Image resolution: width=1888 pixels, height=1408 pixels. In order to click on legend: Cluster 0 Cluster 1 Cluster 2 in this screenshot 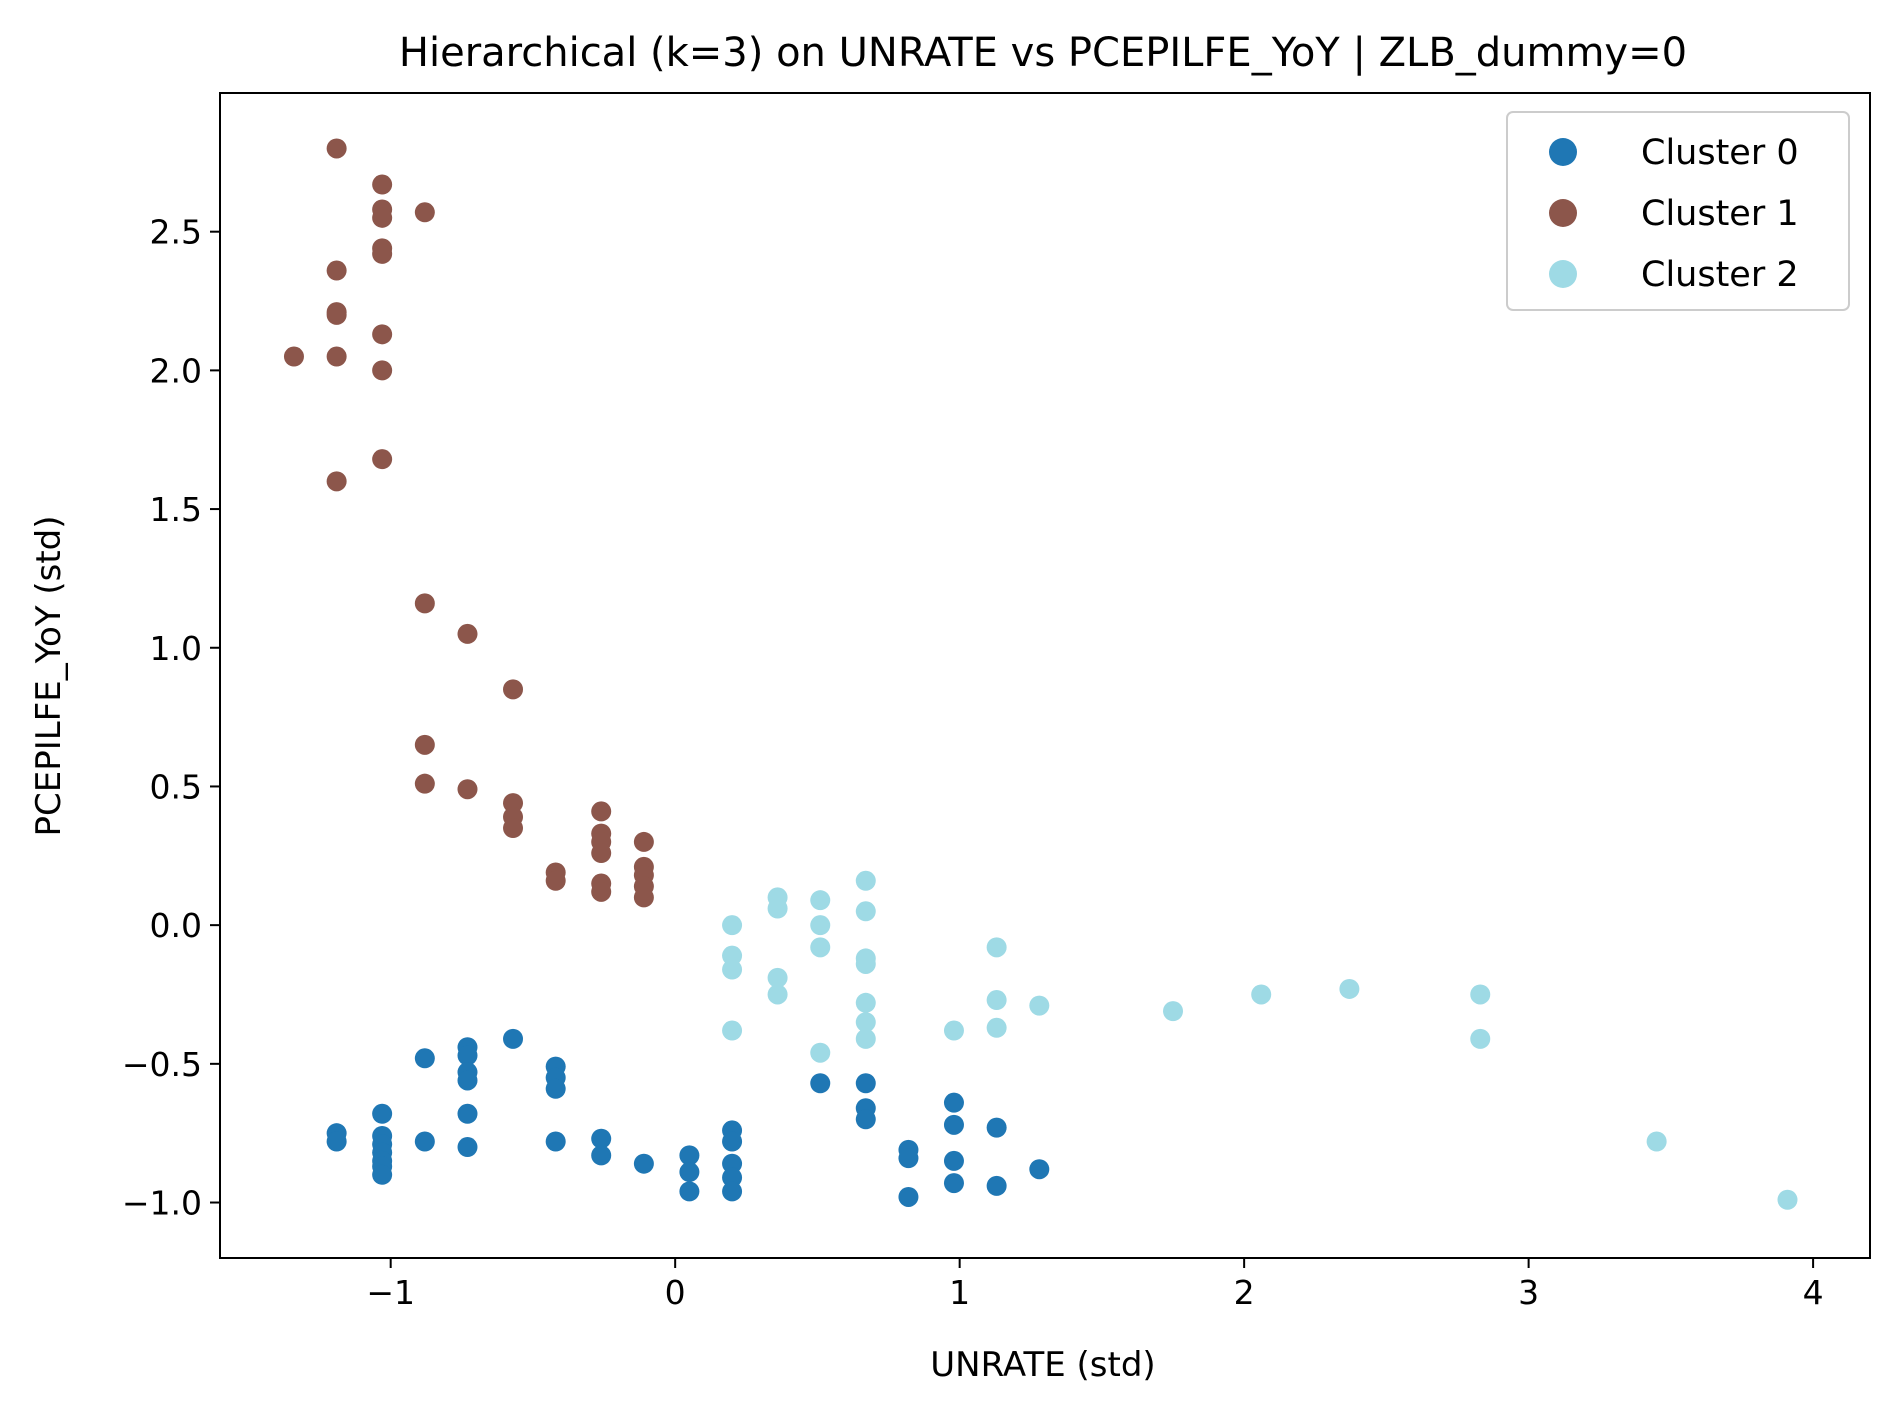, I will do `click(1678, 211)`.